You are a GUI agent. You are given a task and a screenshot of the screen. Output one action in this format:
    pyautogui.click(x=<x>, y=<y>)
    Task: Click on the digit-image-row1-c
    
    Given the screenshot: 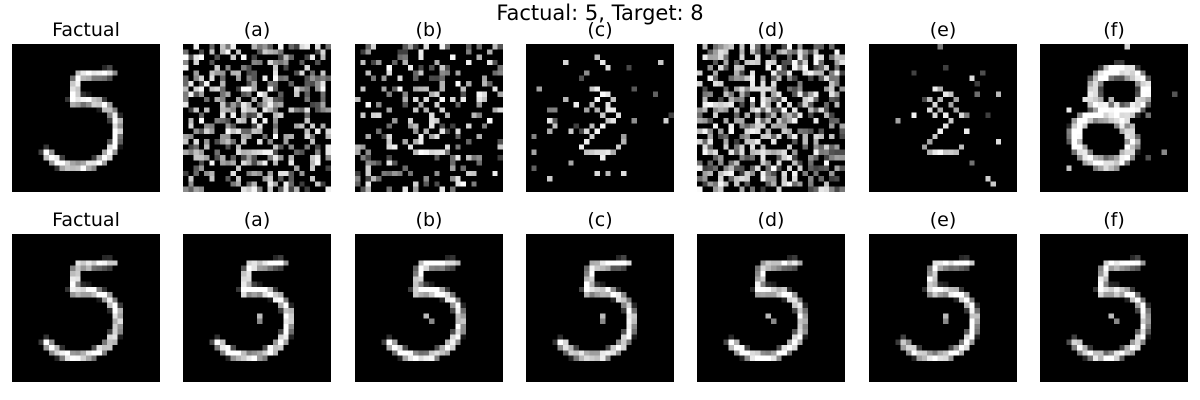 What is the action you would take?
    pyautogui.click(x=600, y=118)
    